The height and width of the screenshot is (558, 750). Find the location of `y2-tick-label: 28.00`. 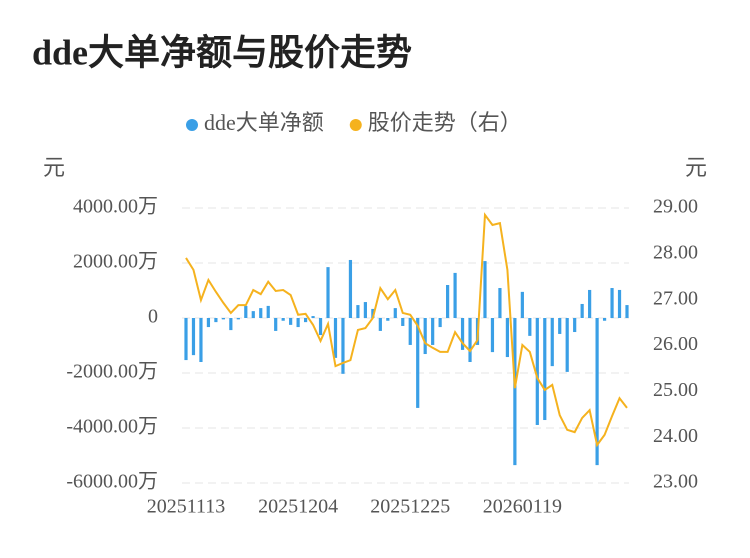

y2-tick-label: 28.00 is located at coordinates (675, 252).